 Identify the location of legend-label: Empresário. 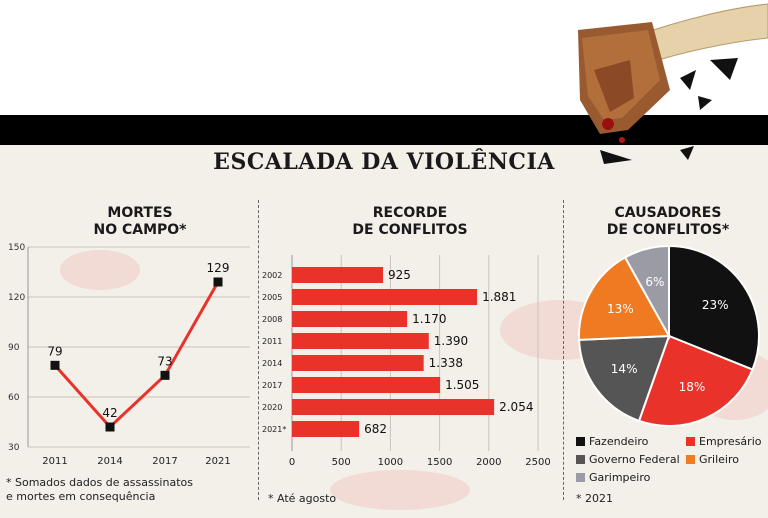
(730, 441).